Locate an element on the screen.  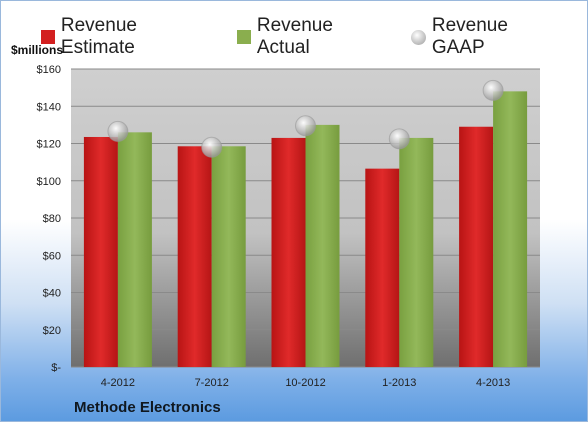
y-tick-label: $80 is located at coordinates (52, 219).